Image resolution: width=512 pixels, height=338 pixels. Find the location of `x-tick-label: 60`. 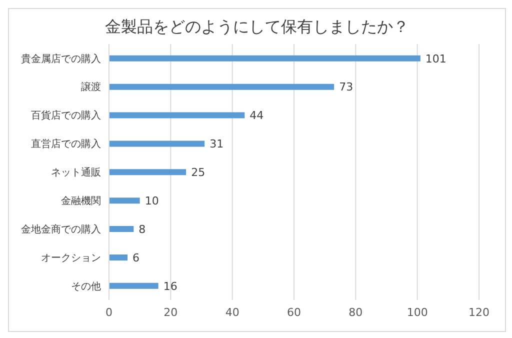

x-tick-label: 60 is located at coordinates (294, 312).